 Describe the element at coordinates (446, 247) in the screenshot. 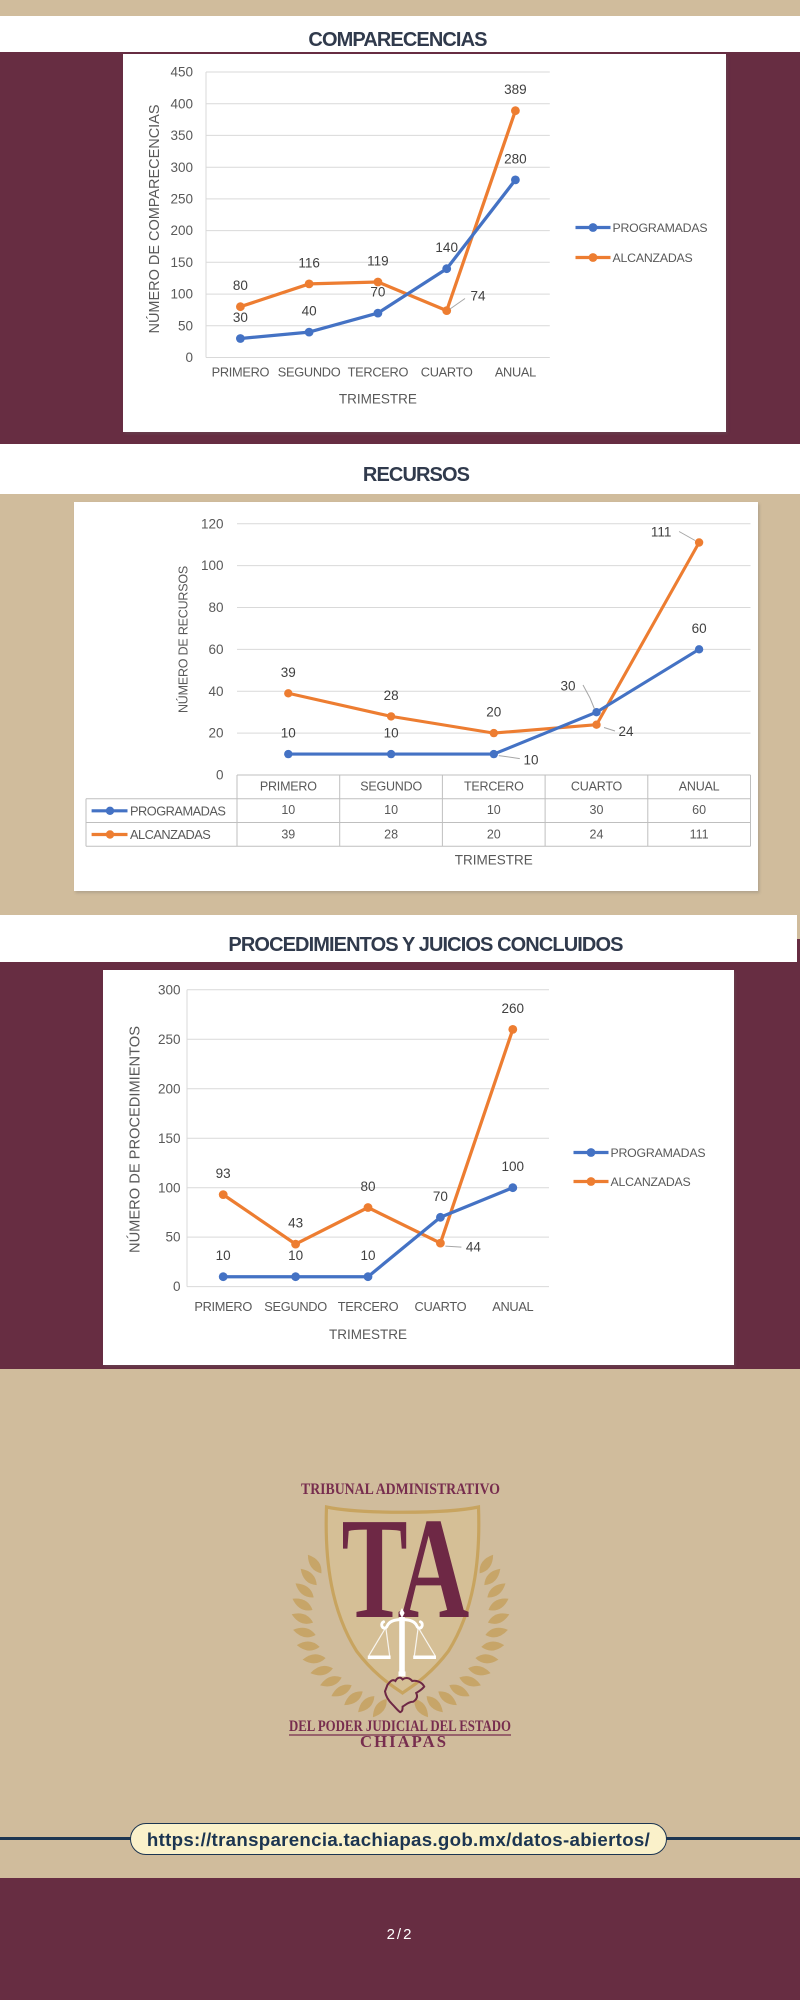

I see `svg-text: 140` at that location.